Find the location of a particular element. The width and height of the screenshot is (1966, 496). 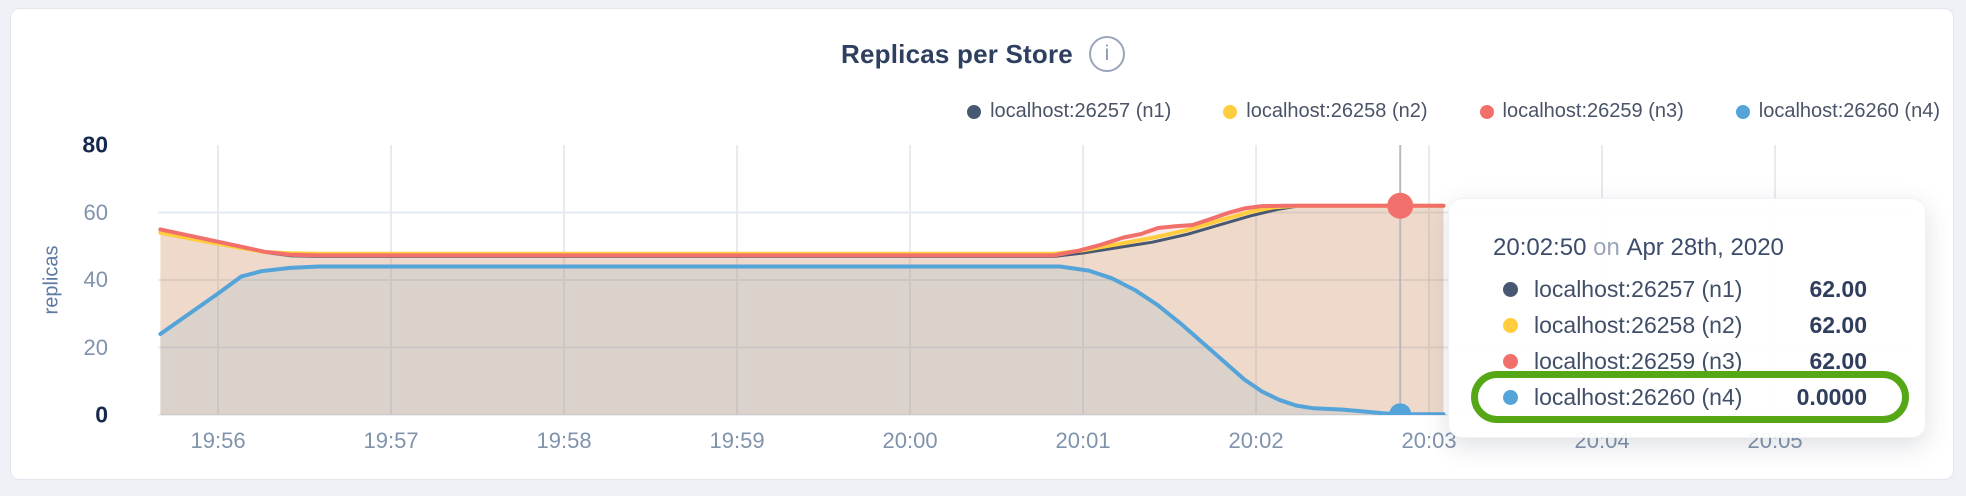

tooltip-row-n2: localhost:26258 (n2) 62.00 is located at coordinates (1687, 325).